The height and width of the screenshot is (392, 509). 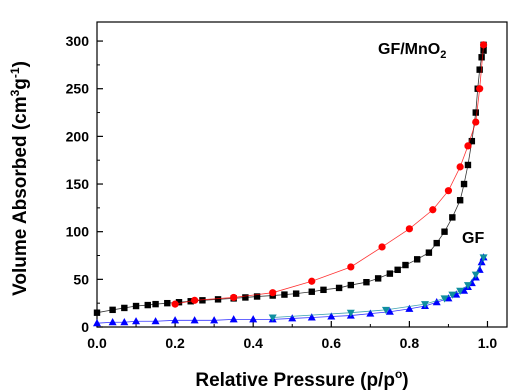 What do you see at coordinates (81, 279) in the screenshot?
I see `y-tick-label: 50` at bounding box center [81, 279].